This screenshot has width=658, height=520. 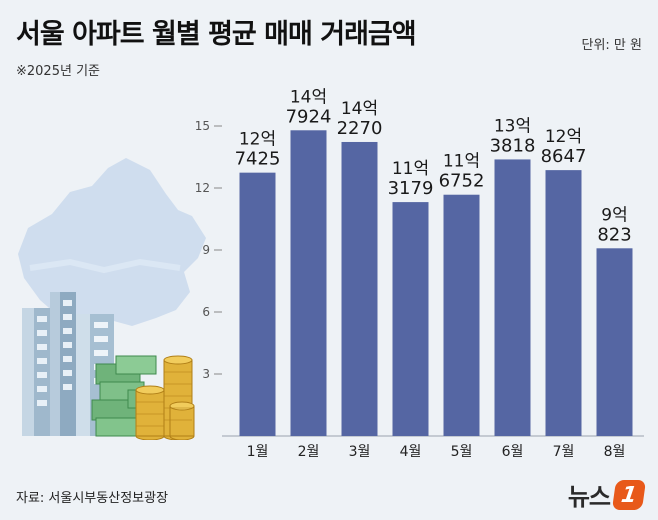 What do you see at coordinates (206, 312) in the screenshot?
I see `y-tick-label: 6` at bounding box center [206, 312].